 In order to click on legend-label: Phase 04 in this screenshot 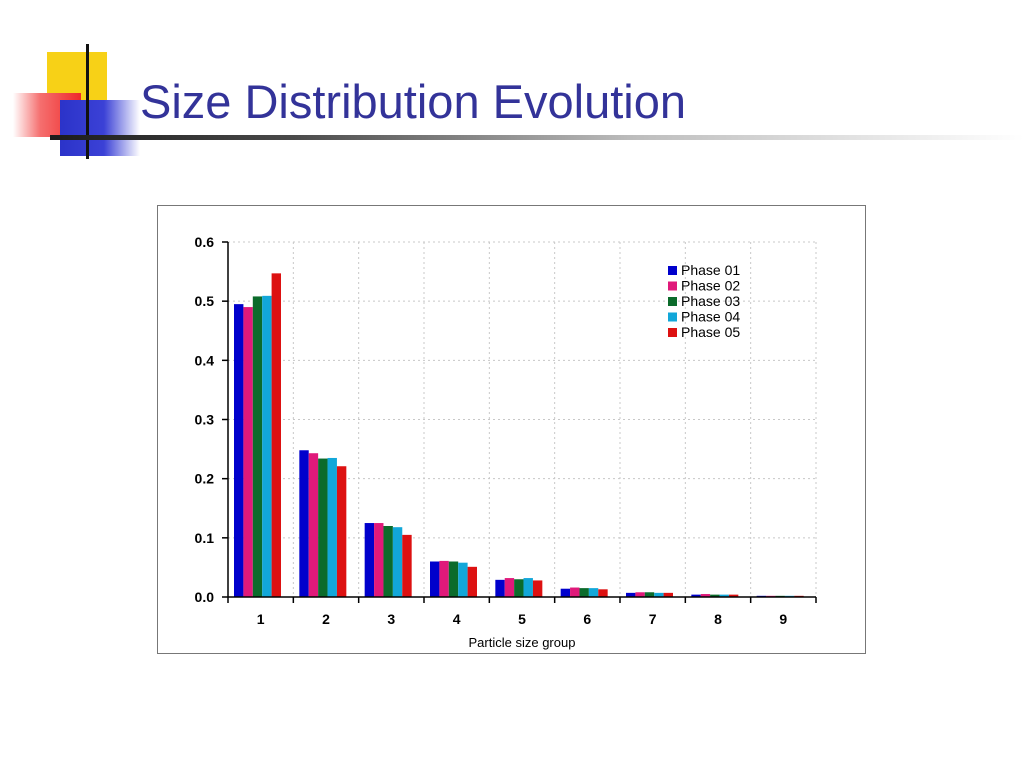, I will do `click(710, 317)`.